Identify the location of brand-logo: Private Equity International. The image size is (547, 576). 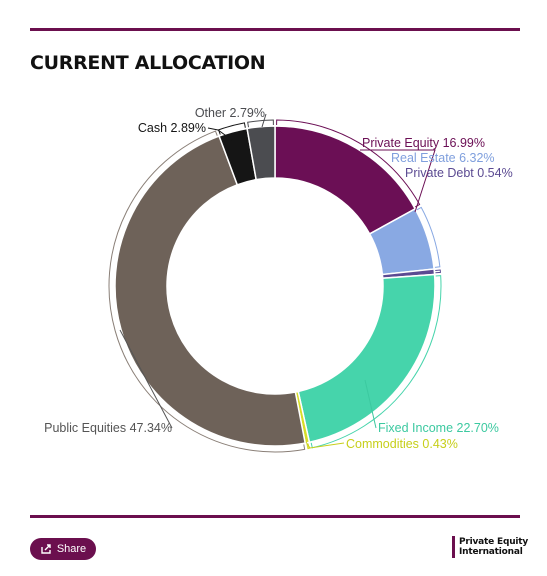
(490, 547).